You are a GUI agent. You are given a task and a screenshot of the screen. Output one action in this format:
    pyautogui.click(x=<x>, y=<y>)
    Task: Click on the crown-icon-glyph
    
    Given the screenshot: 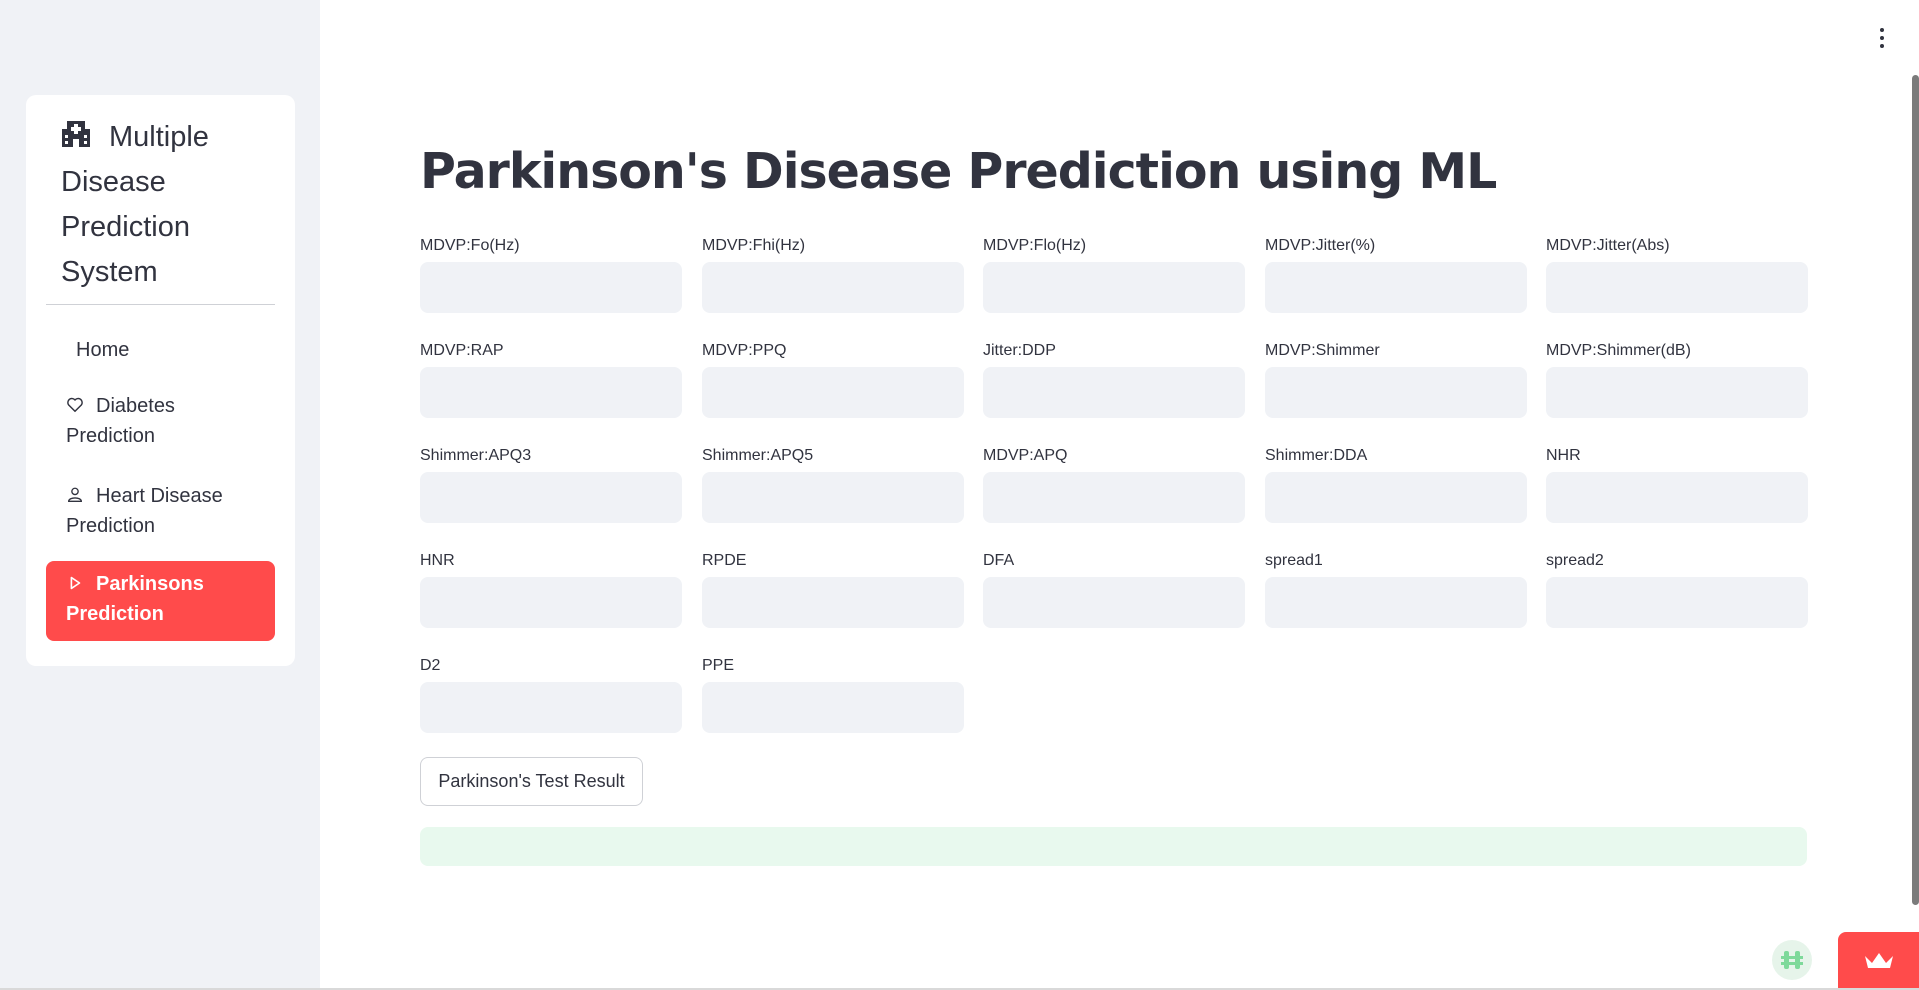 What is the action you would take?
    pyautogui.click(x=1878, y=960)
    